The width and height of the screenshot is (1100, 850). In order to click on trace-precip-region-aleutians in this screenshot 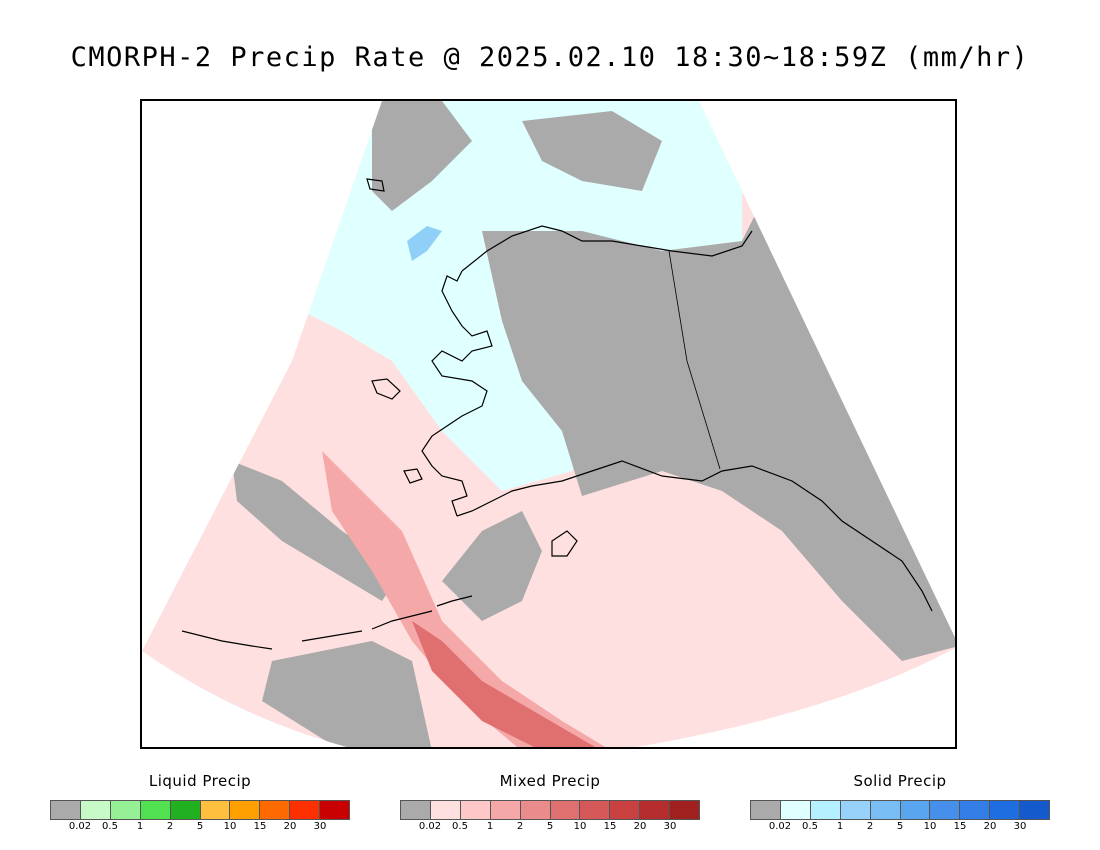, I will do `click(492, 566)`.